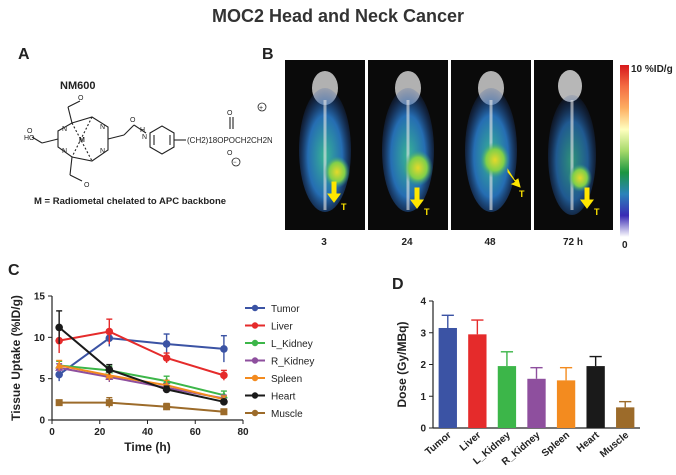 The image size is (676, 475). I want to click on panel-b-label: B, so click(268, 54).